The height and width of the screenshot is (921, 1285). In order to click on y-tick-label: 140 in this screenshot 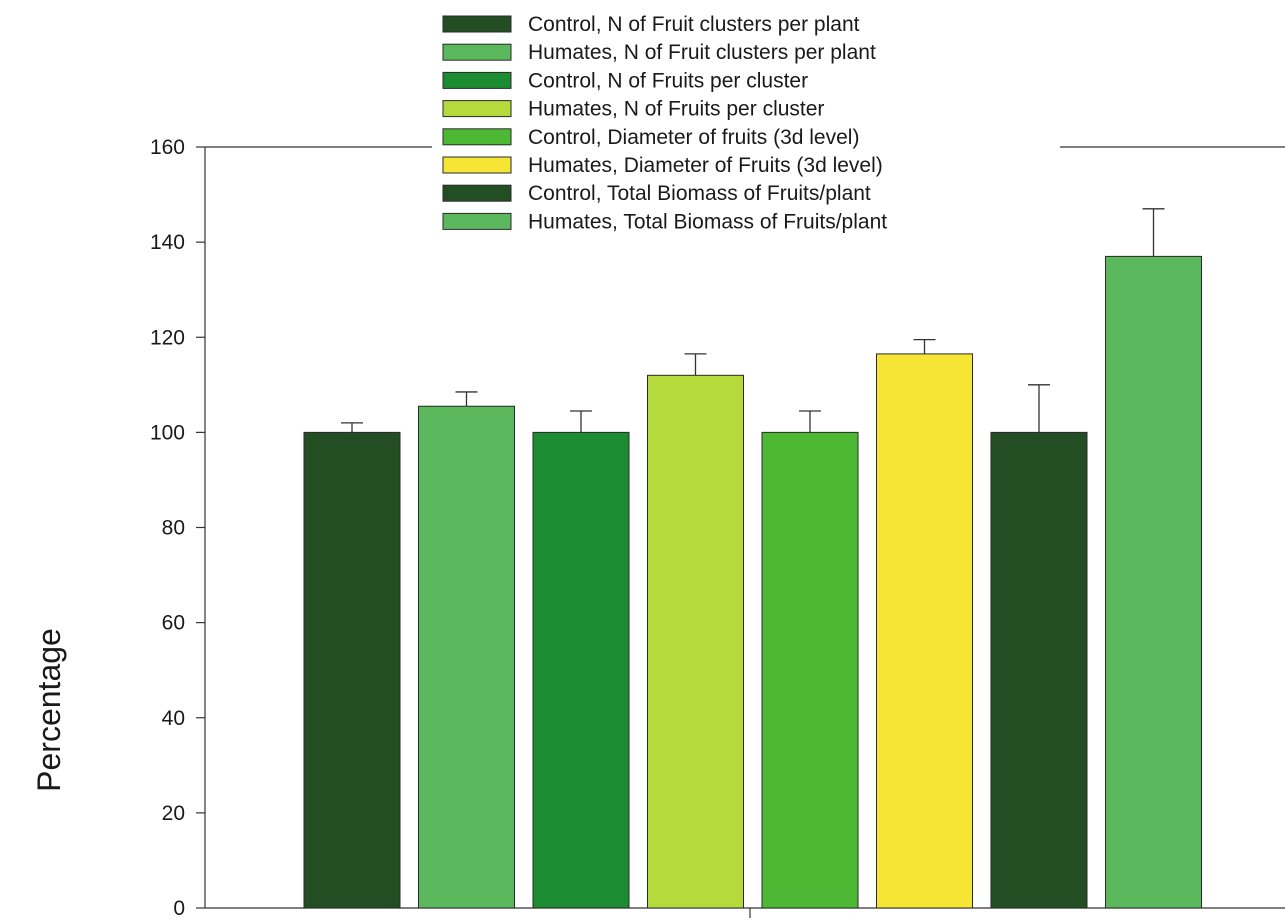, I will do `click(167, 242)`.